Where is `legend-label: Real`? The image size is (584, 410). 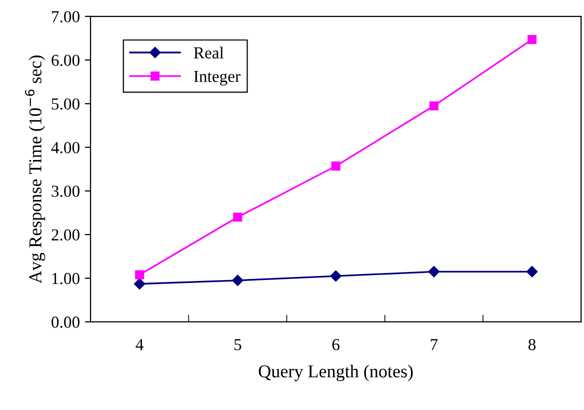
legend-label: Real is located at coordinates (209, 52).